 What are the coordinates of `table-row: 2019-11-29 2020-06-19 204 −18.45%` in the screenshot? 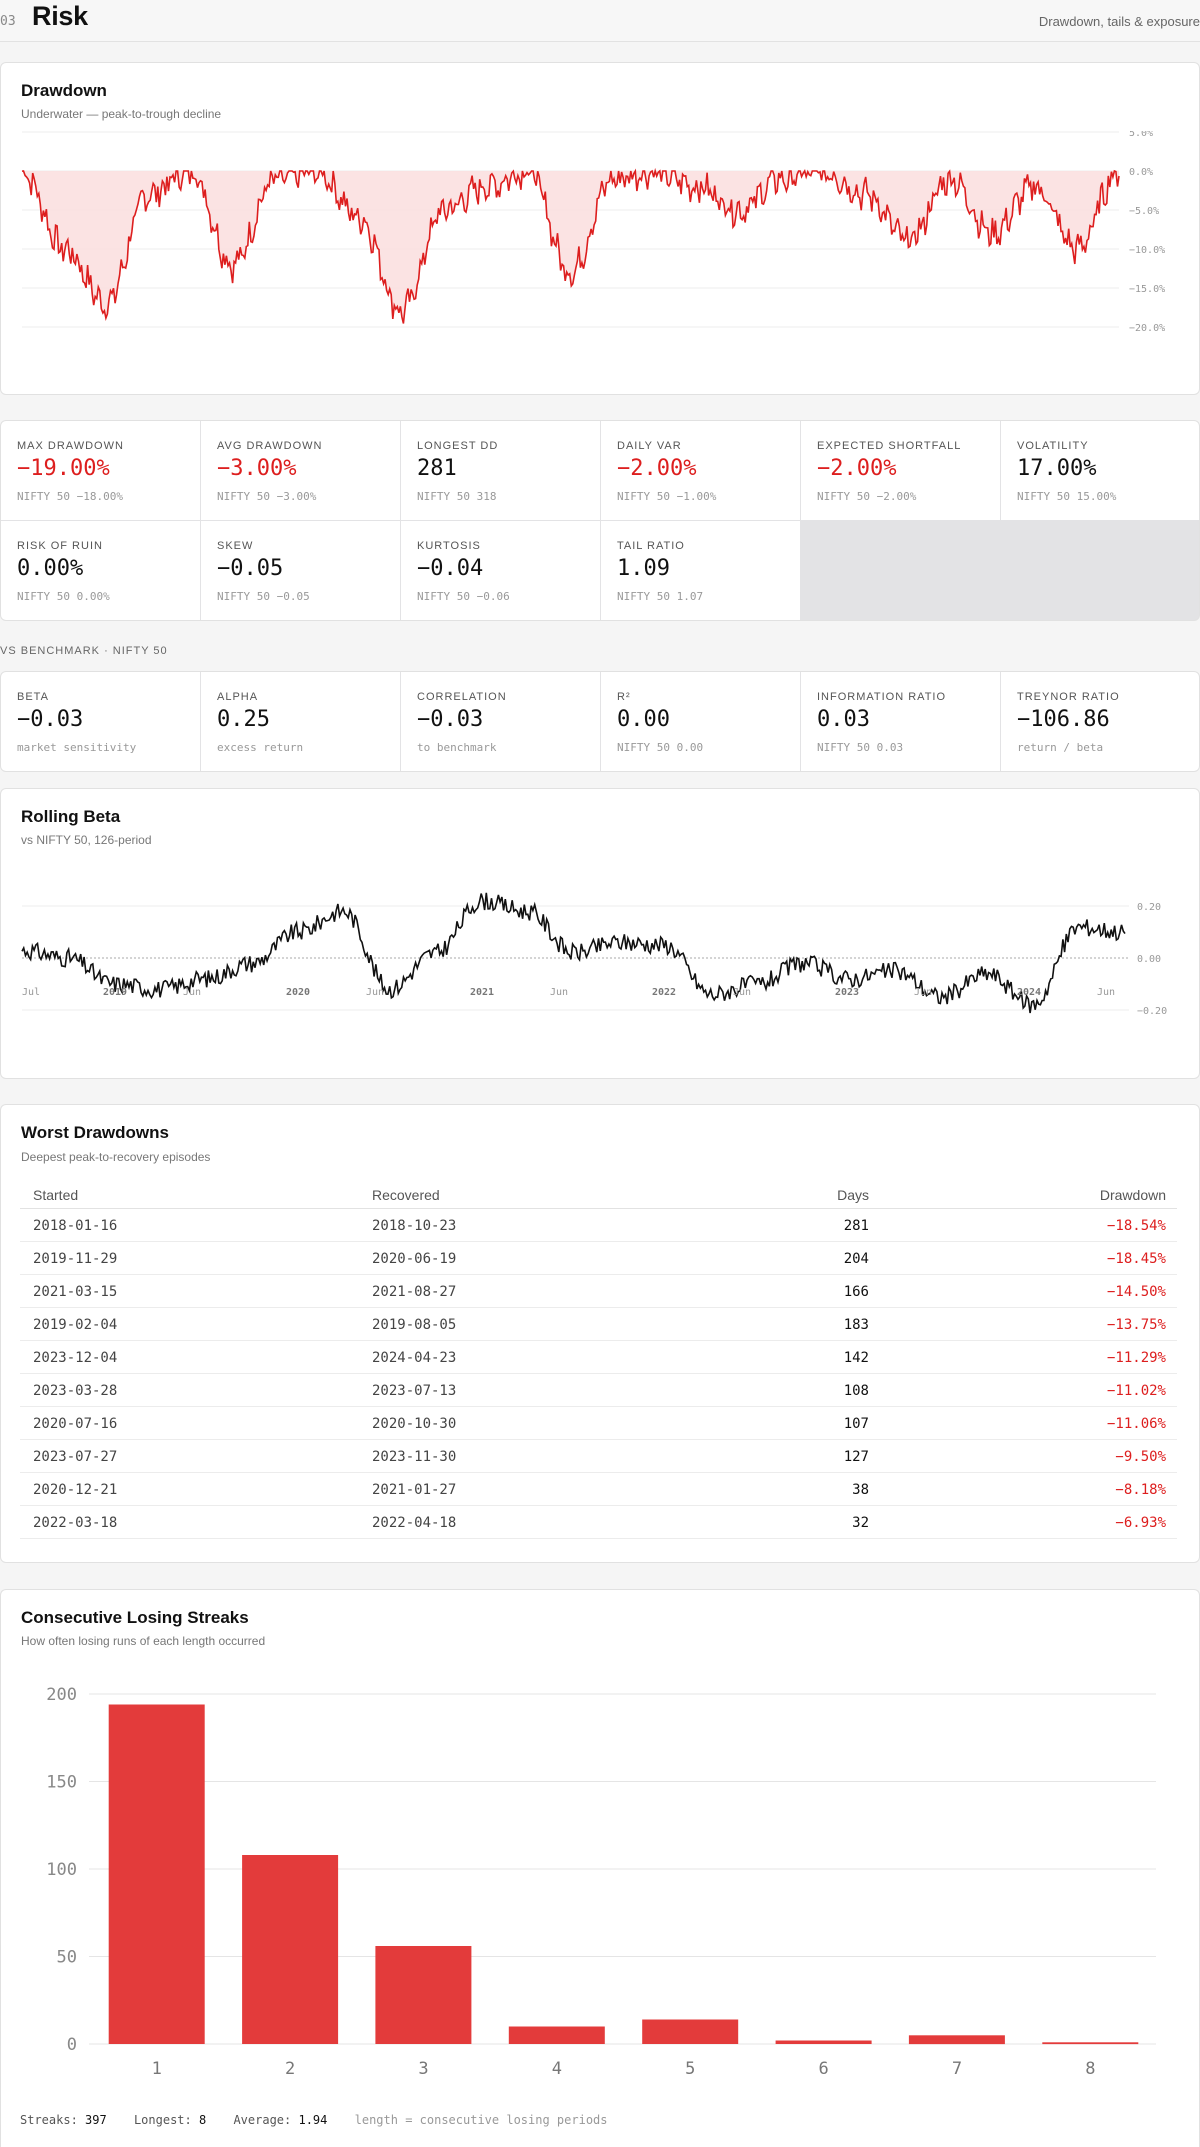 It's located at (598, 1258).